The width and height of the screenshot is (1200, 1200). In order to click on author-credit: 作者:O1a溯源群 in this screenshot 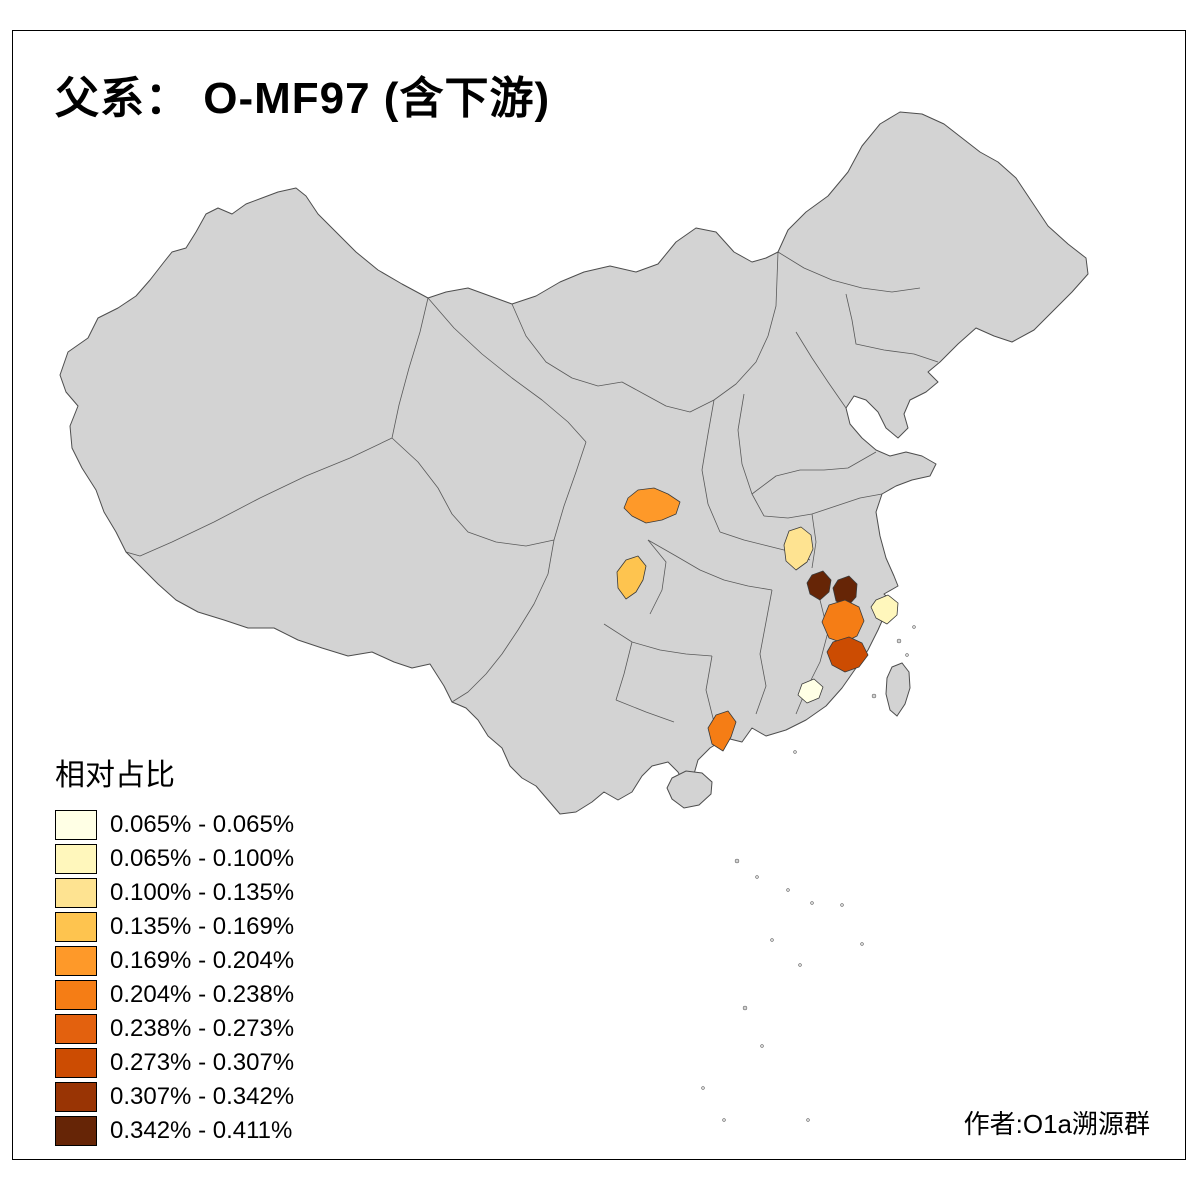, I will do `click(1056, 1124)`.